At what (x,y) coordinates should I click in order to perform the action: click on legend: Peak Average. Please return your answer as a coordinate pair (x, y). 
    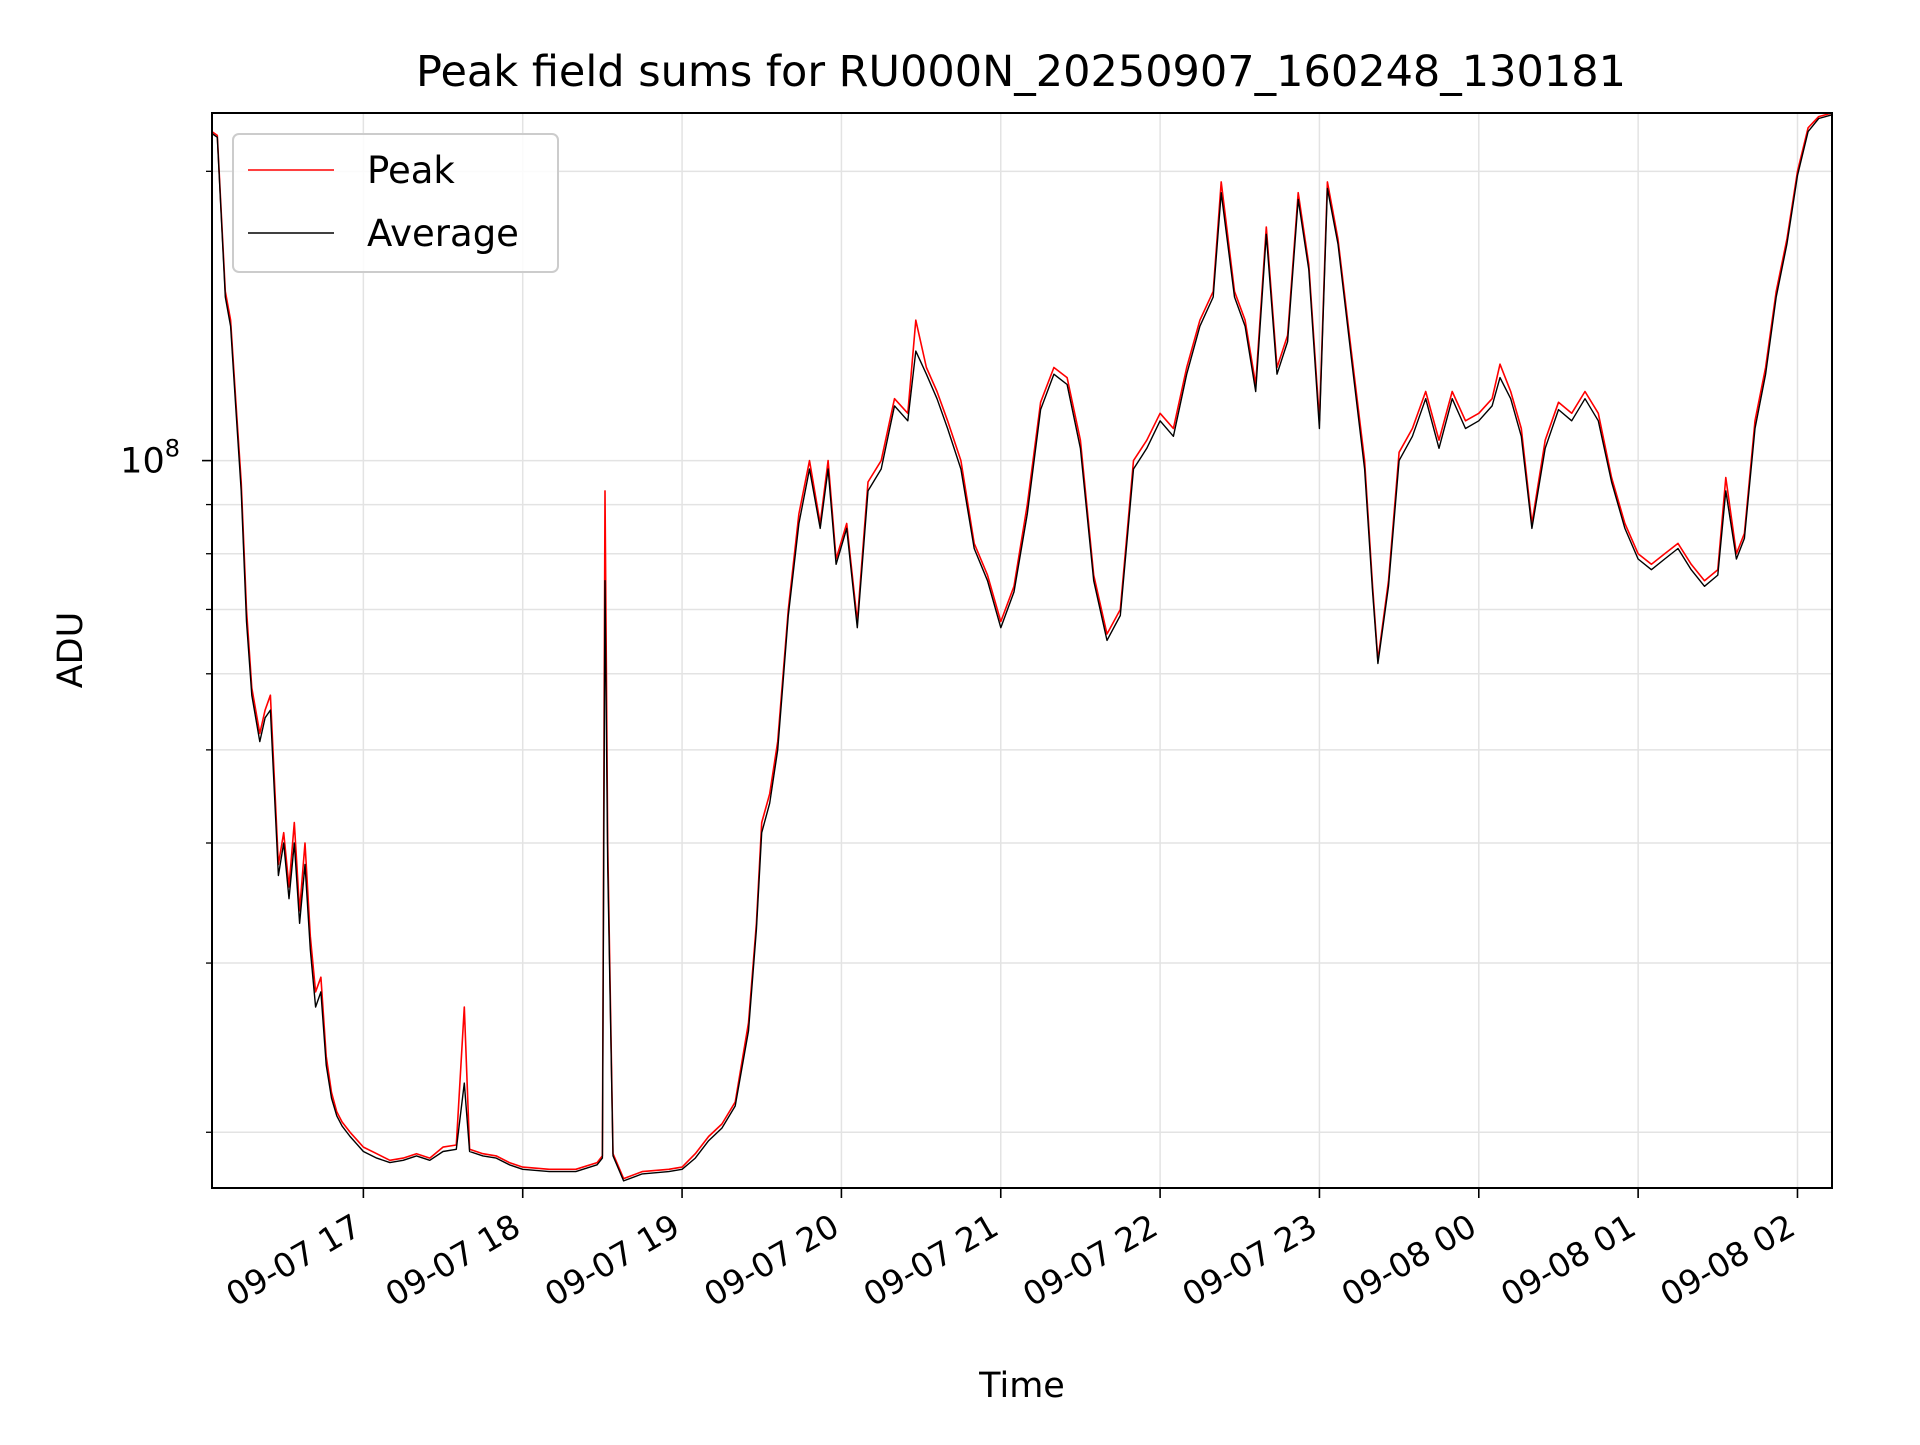
    Looking at the image, I should click on (395, 203).